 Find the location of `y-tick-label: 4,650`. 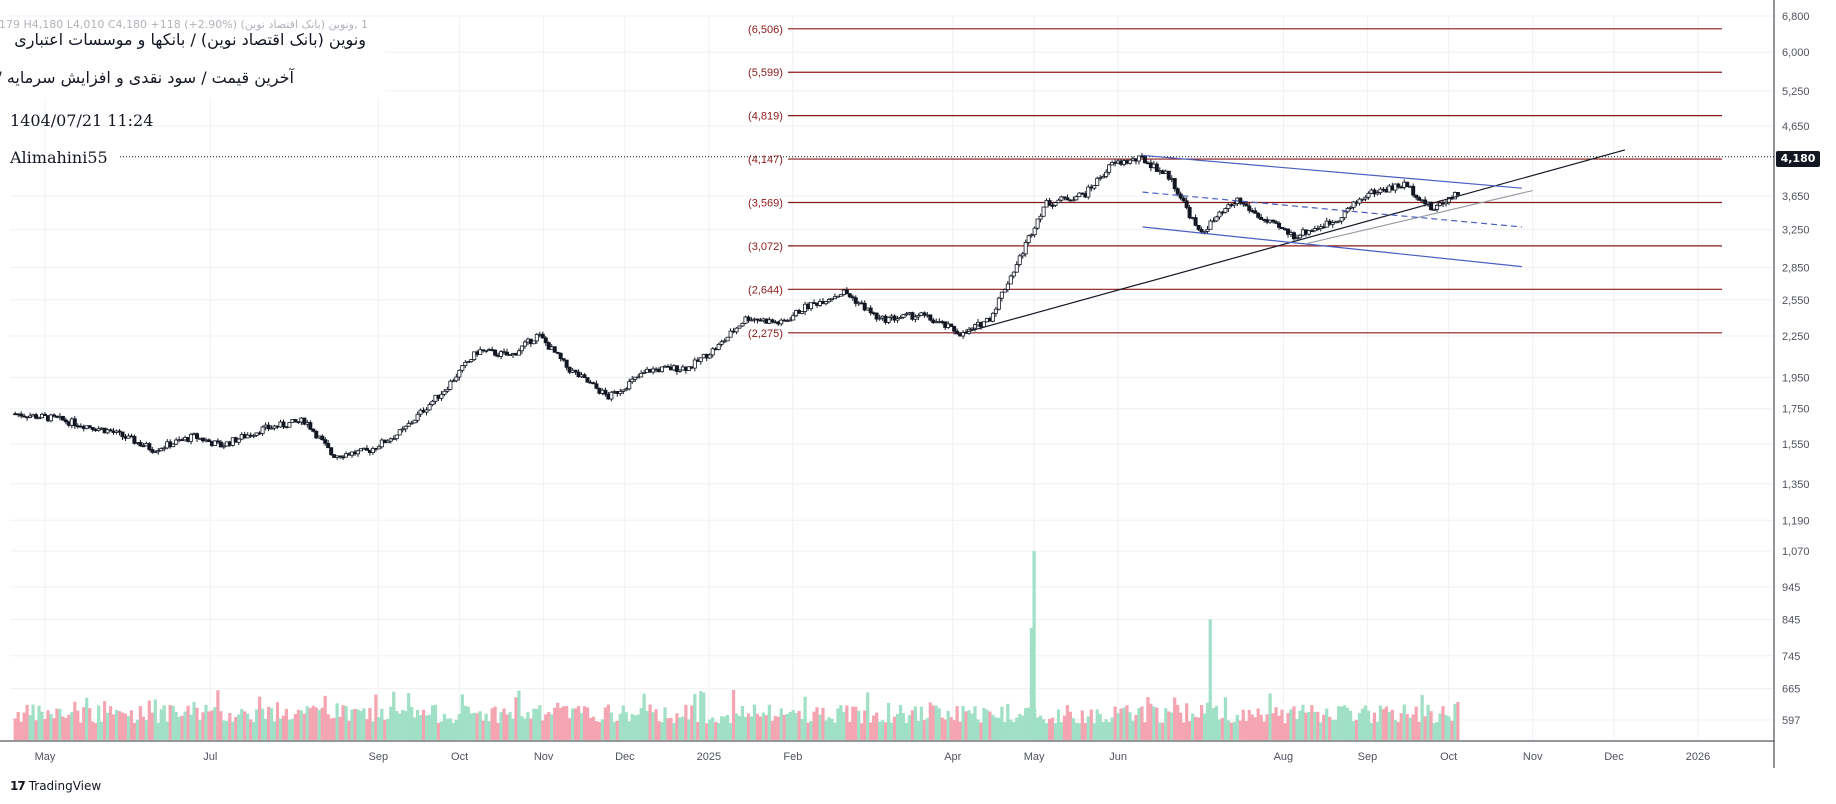

y-tick-label: 4,650 is located at coordinates (1796, 127).